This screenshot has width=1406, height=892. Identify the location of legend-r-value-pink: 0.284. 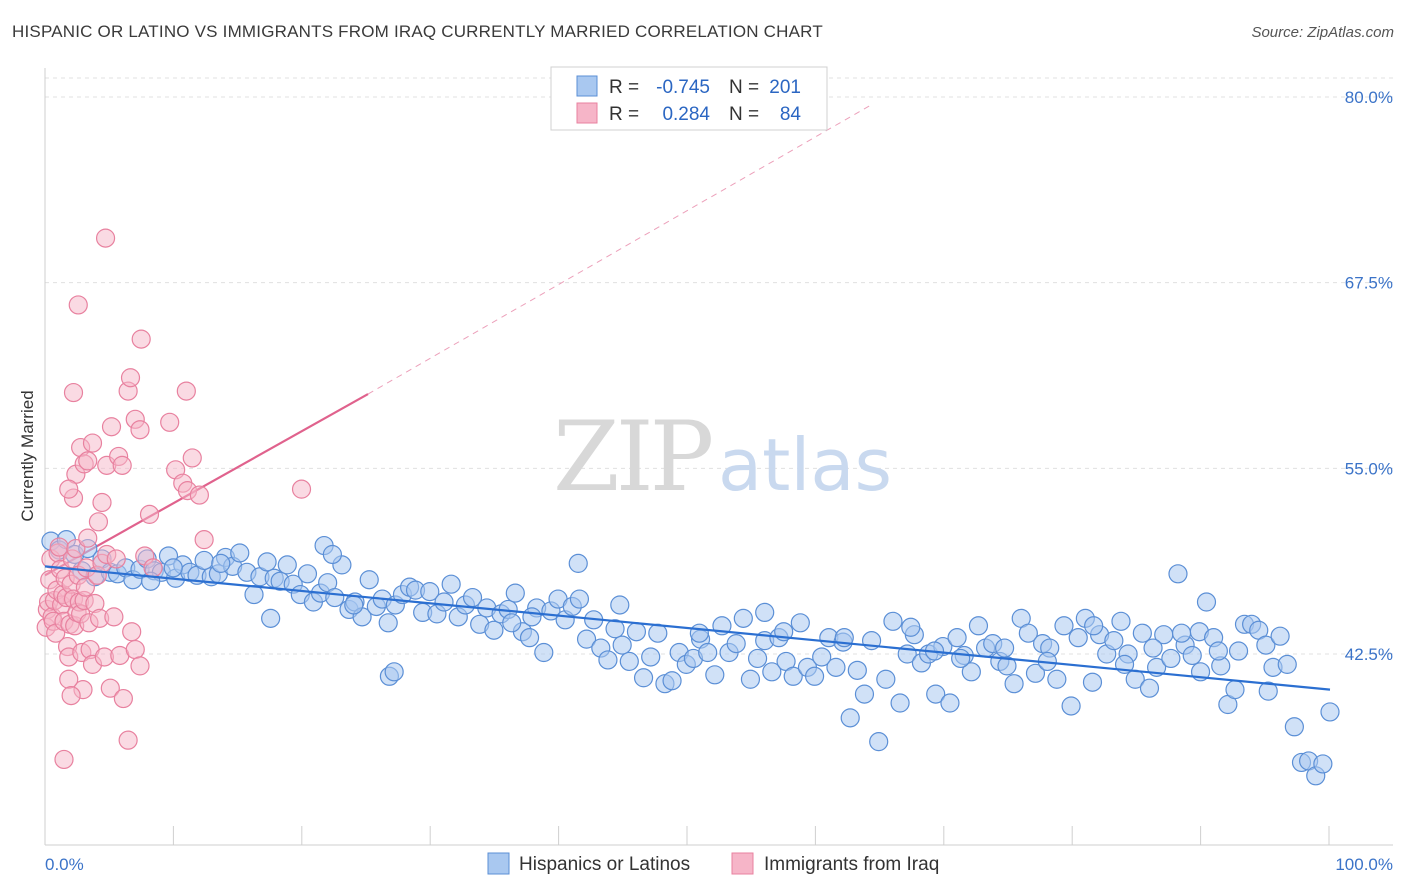
(686, 114).